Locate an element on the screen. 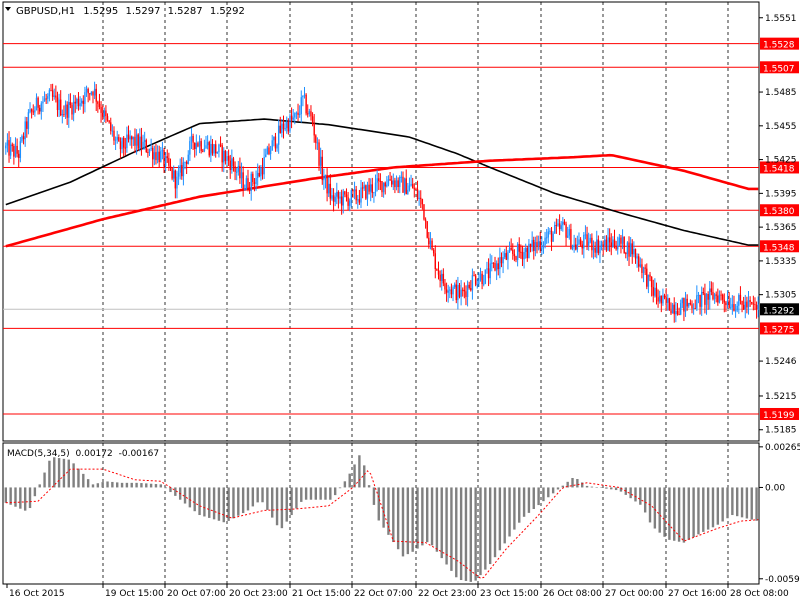 The image size is (800, 604). symbol-header: GBPUSD,H1 1.5295 1.5297 1.5287 1.5292 is located at coordinates (130, 11).